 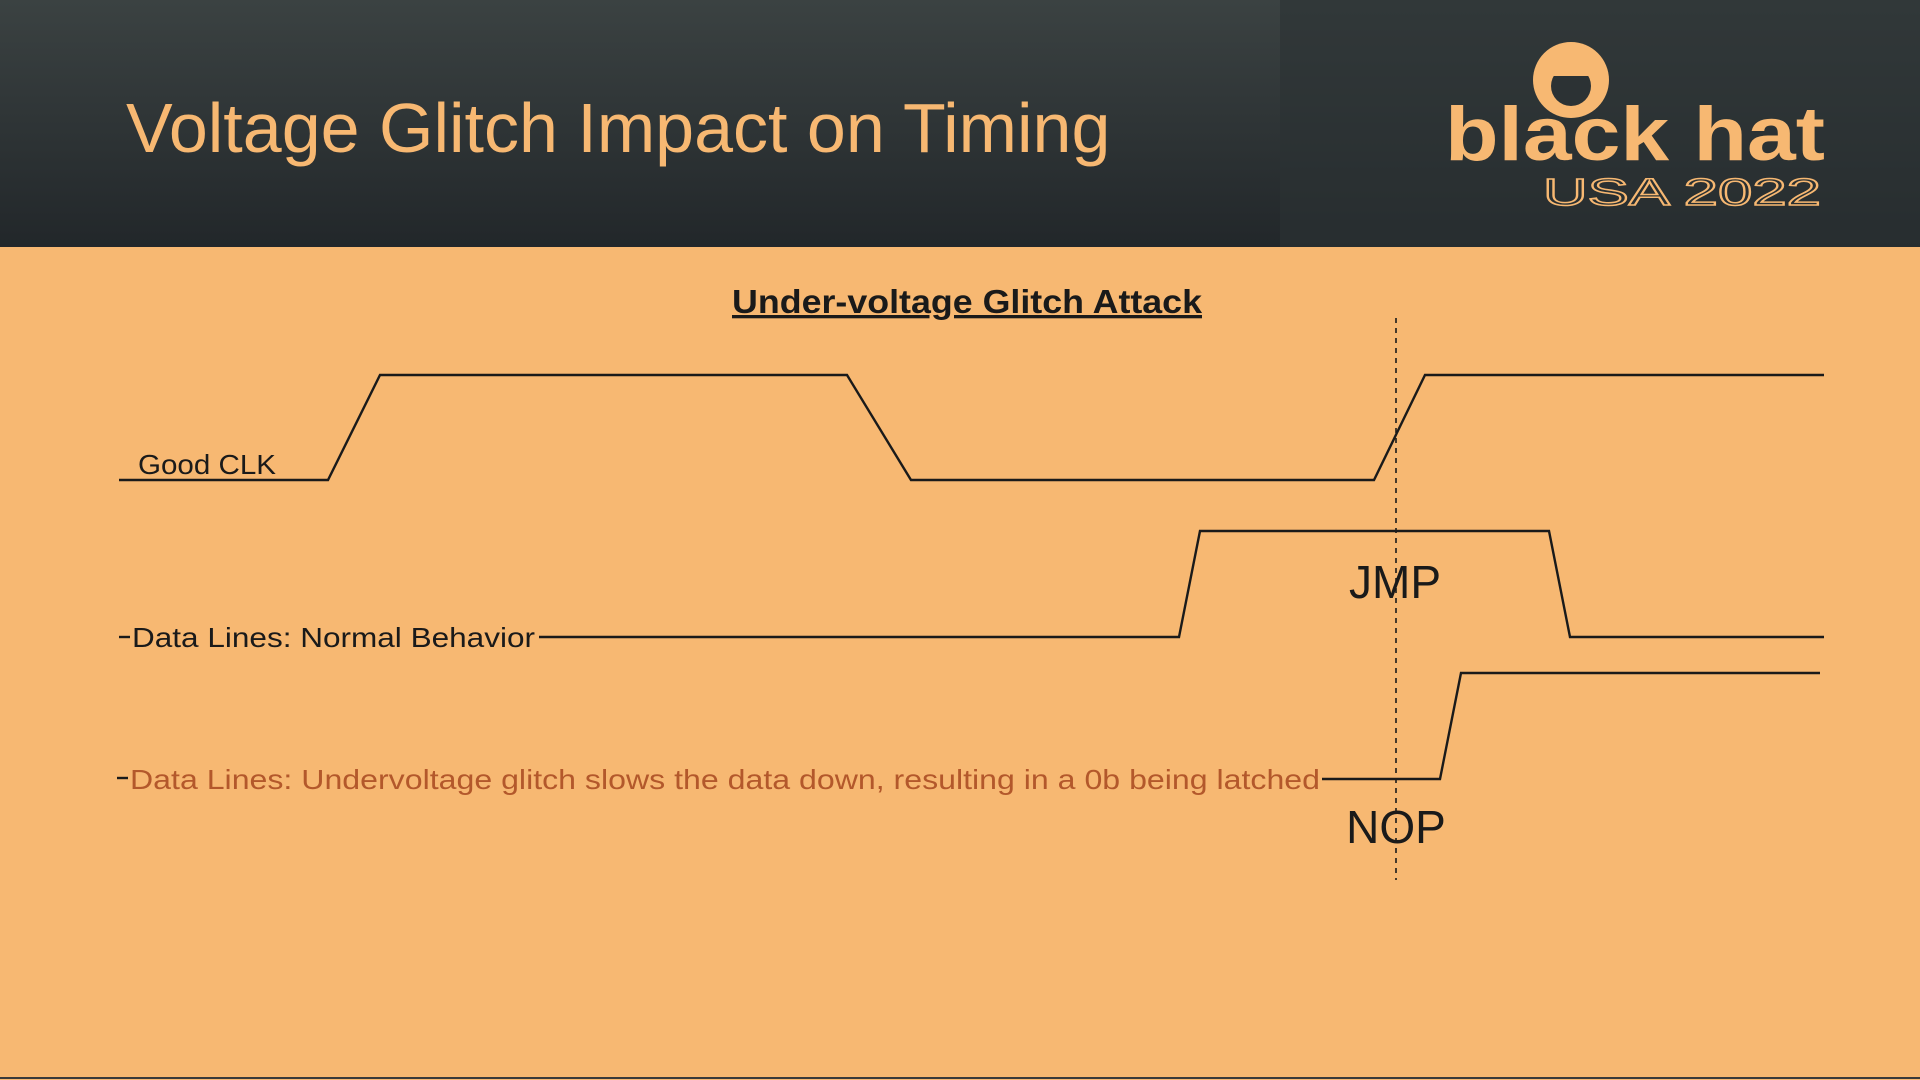 I want to click on data-glitch-waveform, so click(x=1571, y=726).